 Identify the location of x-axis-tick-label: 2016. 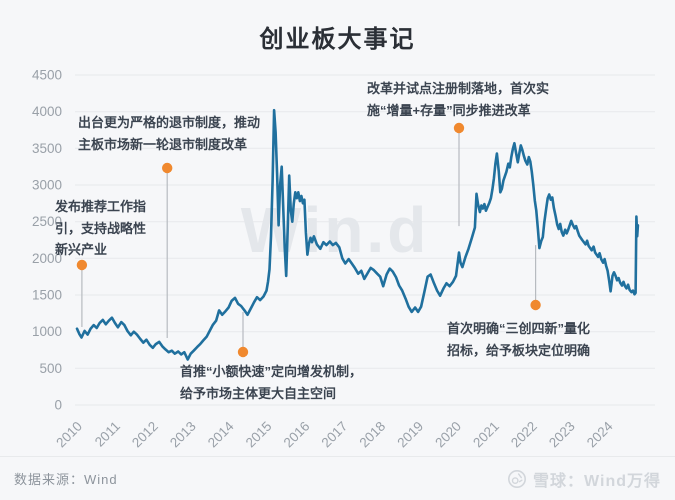
(297, 435).